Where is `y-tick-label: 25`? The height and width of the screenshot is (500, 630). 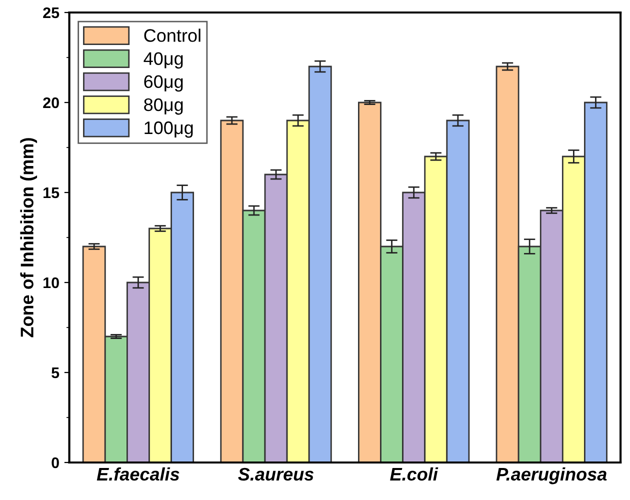
y-tick-label: 25 is located at coordinates (51, 12).